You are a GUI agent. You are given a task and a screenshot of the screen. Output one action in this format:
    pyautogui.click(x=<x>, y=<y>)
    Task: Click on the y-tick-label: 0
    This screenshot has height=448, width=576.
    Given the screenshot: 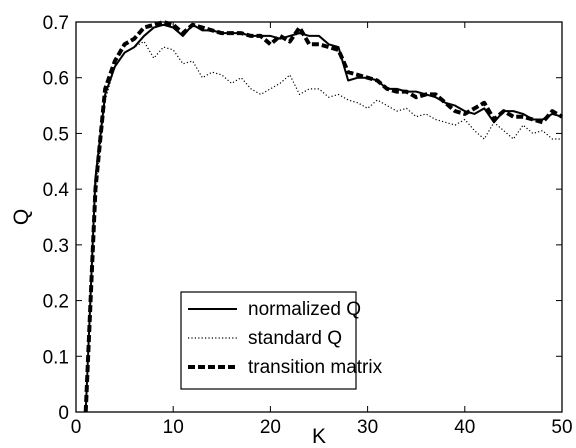 What is the action you would take?
    pyautogui.click(x=63, y=413)
    